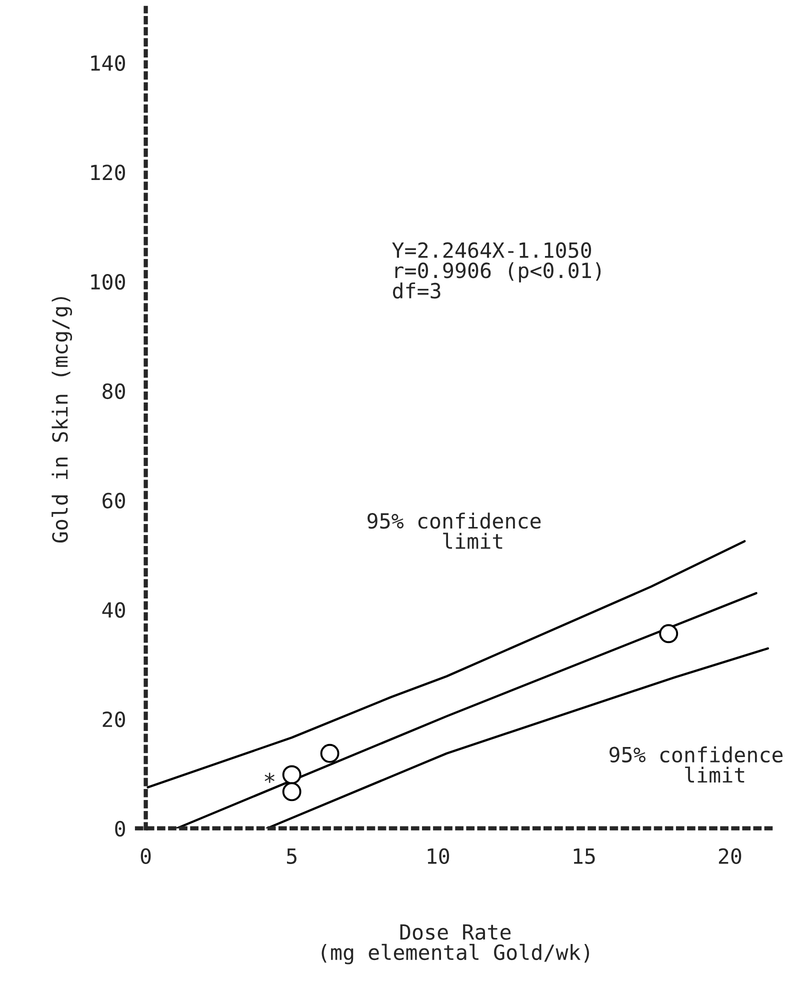 The width and height of the screenshot is (806, 998). I want to click on y-tick-label: 100, so click(108, 282).